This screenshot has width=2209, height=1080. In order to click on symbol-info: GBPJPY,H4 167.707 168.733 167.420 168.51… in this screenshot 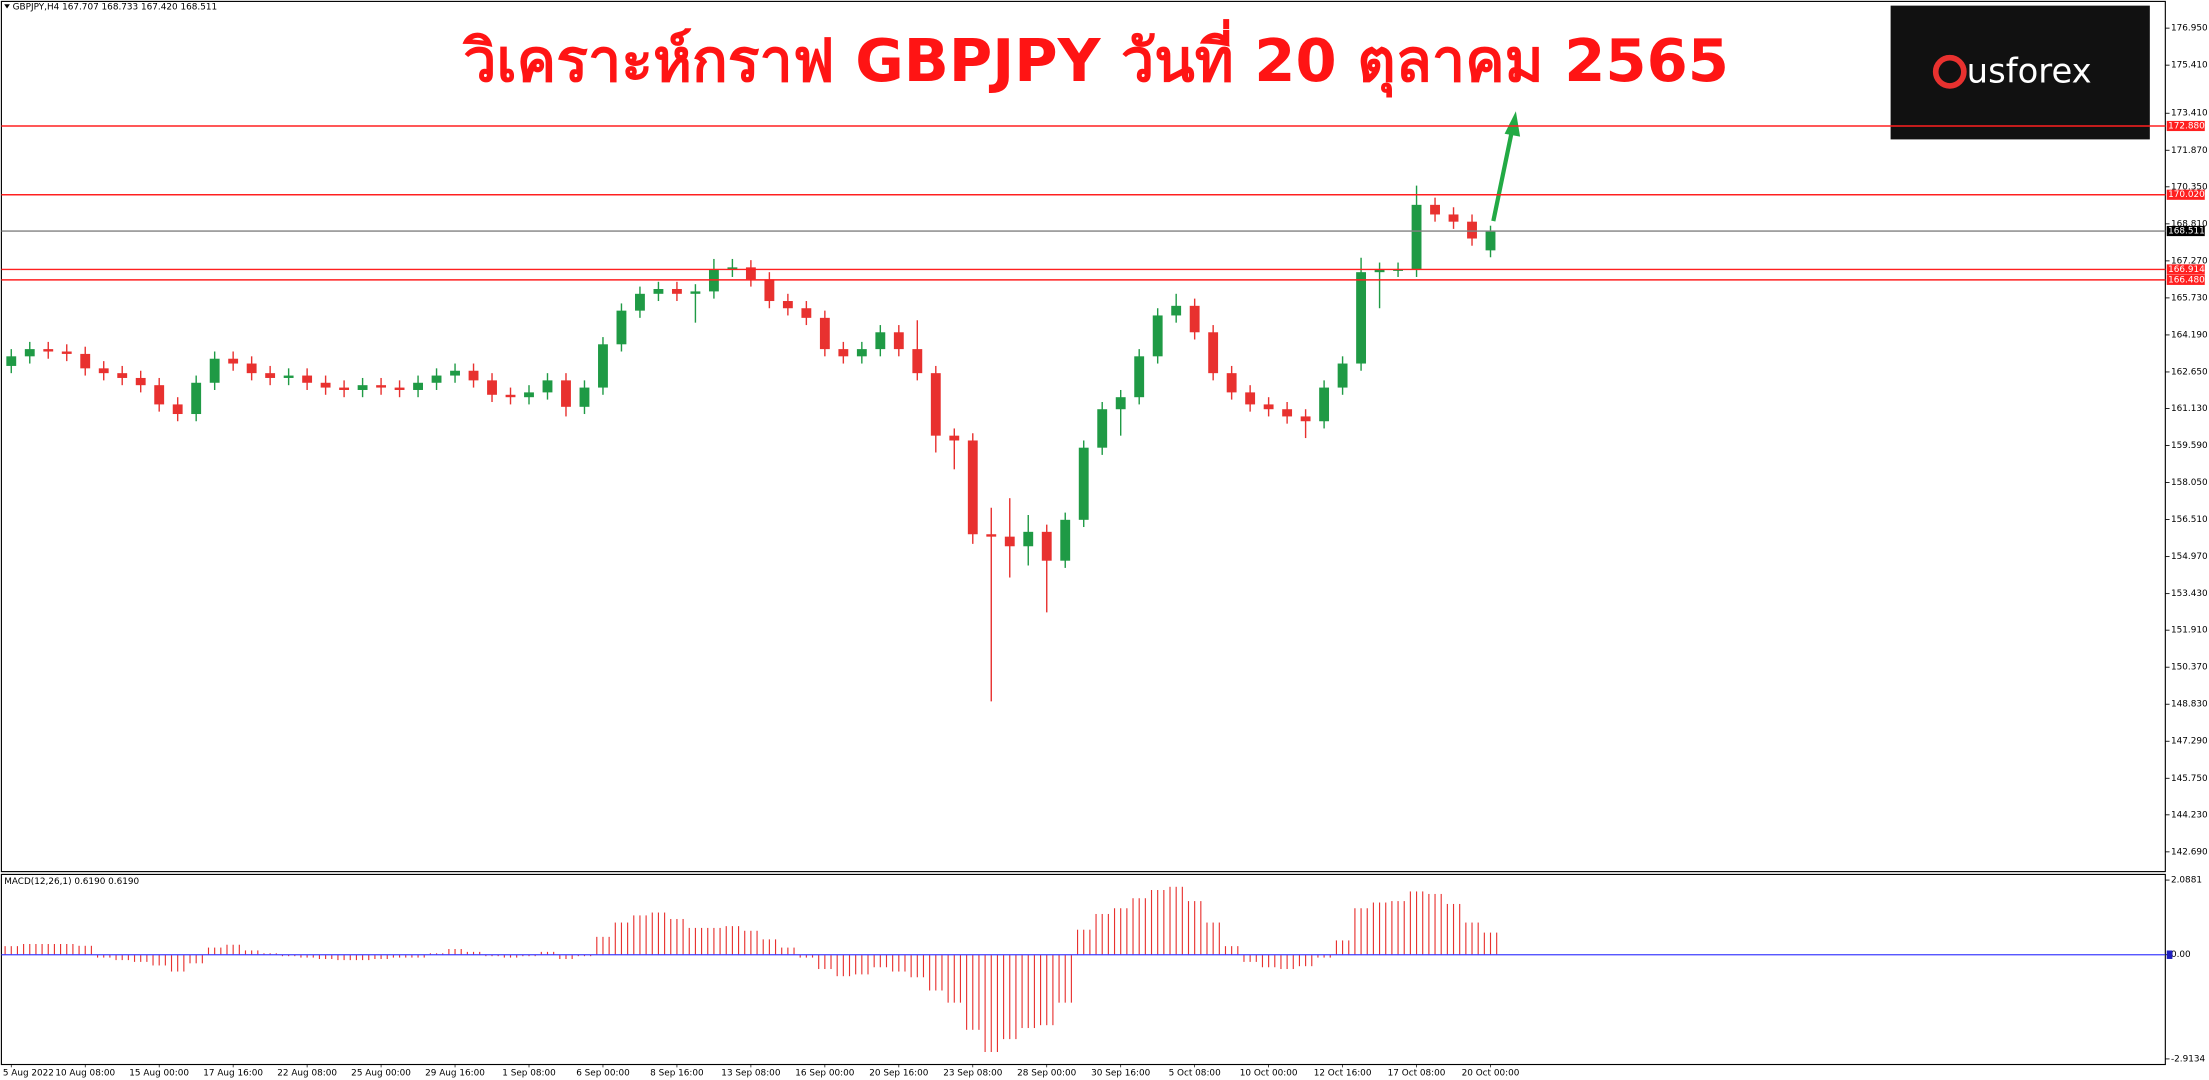, I will do `click(115, 8)`.